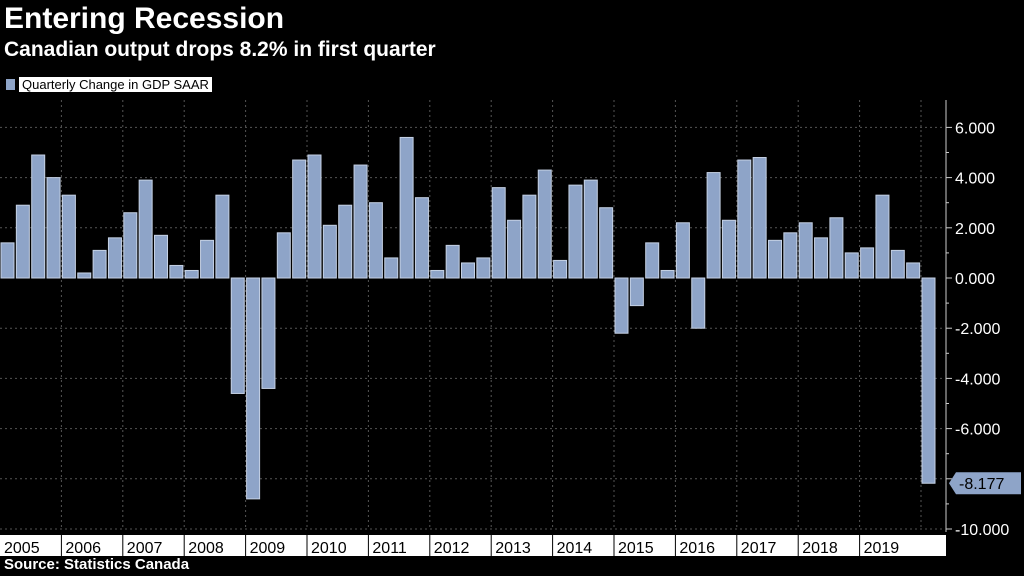 The width and height of the screenshot is (1024, 576). Describe the element at coordinates (975, 229) in the screenshot. I see `y-tick-label: 2.000` at that location.